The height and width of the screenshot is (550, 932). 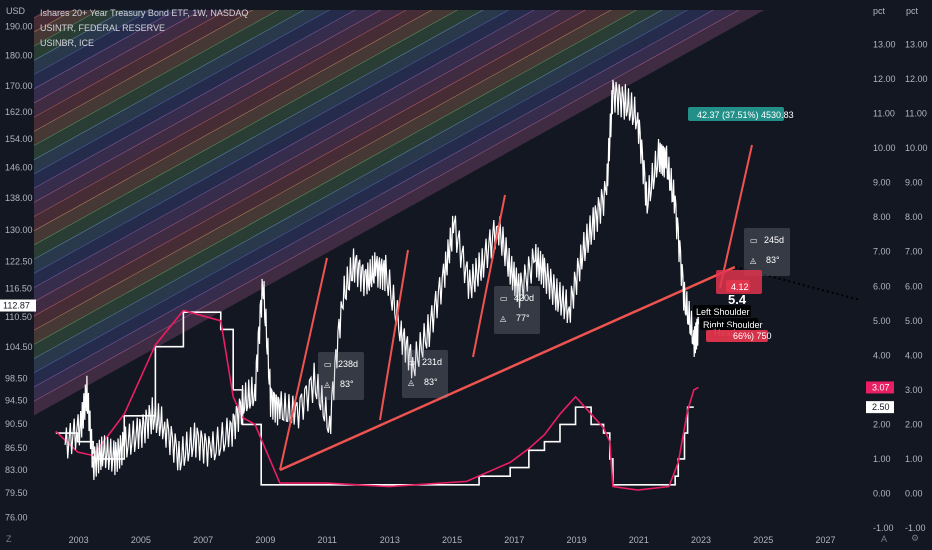 What do you see at coordinates (916, 45) in the screenshot?
I see `right-axis-tick-2: 13.00` at bounding box center [916, 45].